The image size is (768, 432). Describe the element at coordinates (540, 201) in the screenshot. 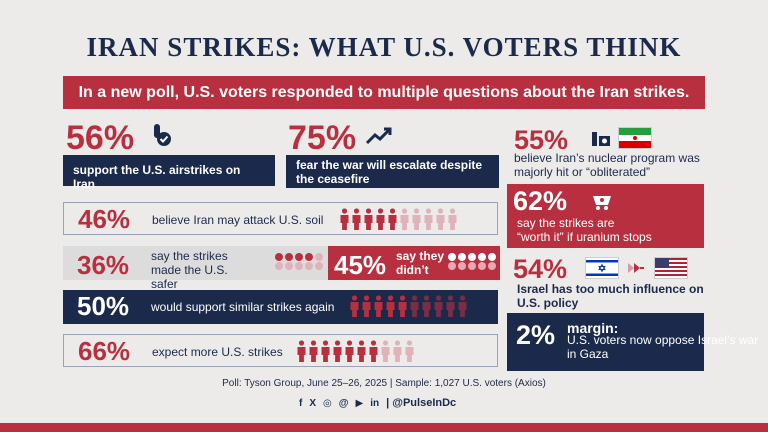

I see `worth-value: 62%` at that location.